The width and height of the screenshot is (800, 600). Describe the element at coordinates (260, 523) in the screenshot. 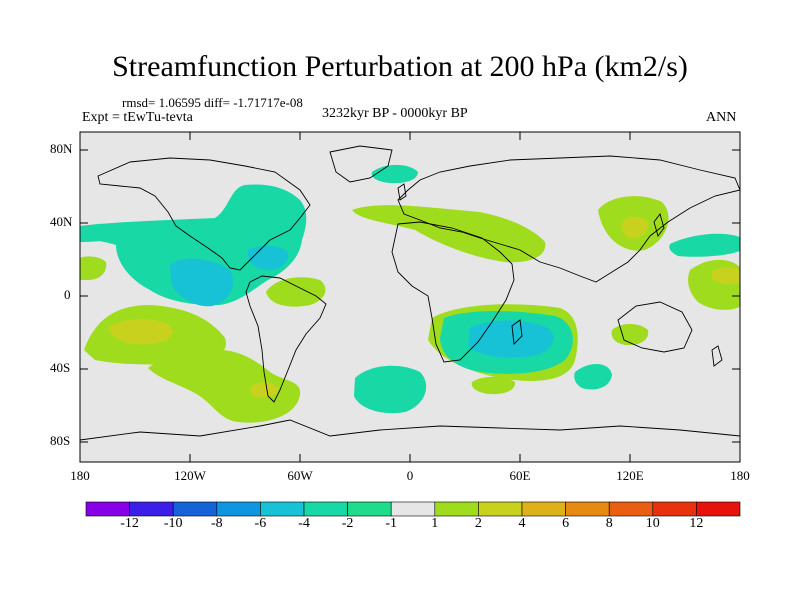

I see `colorbar-label: -6` at that location.